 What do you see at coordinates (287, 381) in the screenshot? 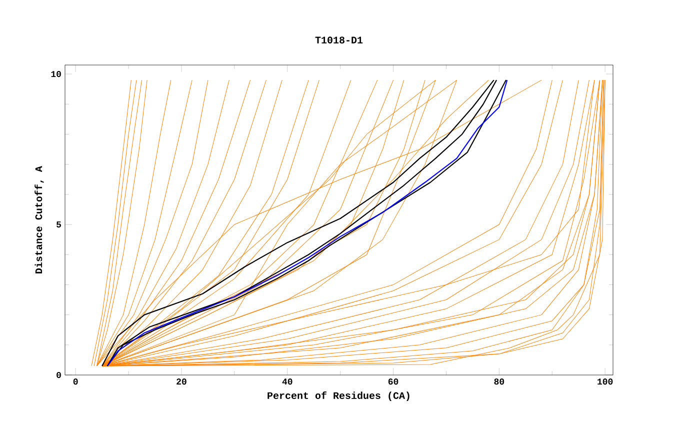
I see `x-tick-label: 40` at bounding box center [287, 381].